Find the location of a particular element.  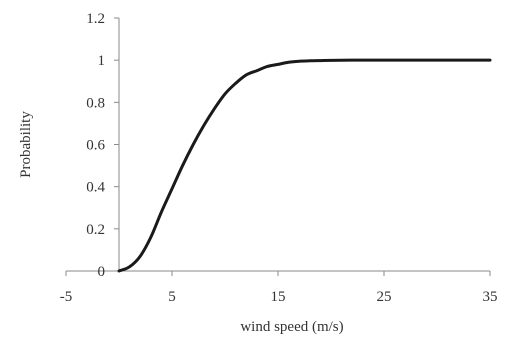

x-axis-title: wind speed (m/s) is located at coordinates (291, 327).